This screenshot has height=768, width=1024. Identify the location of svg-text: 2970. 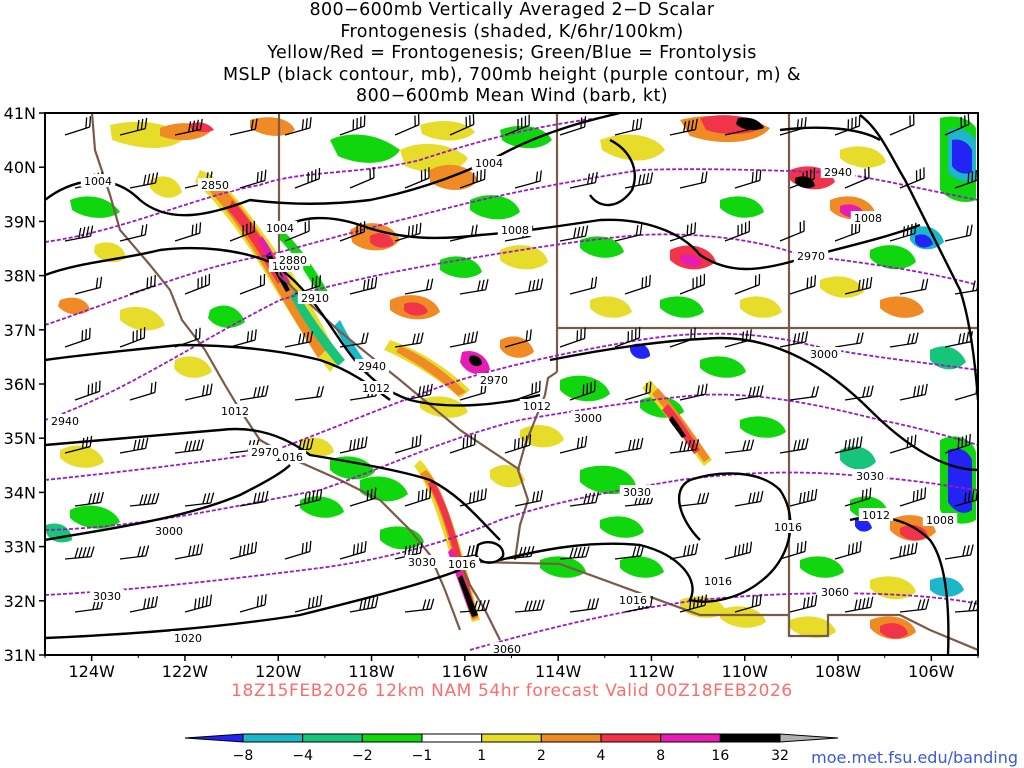
(811, 256).